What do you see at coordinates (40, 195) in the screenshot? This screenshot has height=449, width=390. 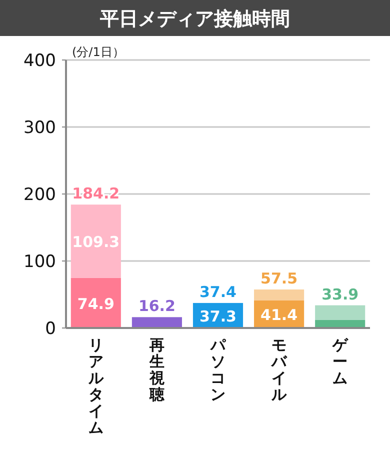 I see `y-tick-label: 200` at bounding box center [40, 195].